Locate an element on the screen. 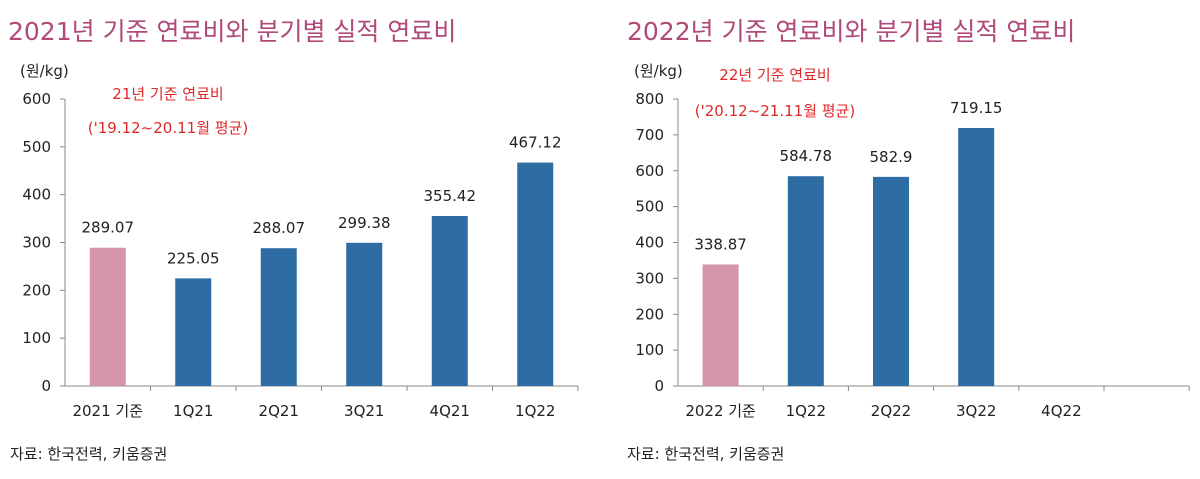  x-tick-label: 1Q21 is located at coordinates (193, 411).